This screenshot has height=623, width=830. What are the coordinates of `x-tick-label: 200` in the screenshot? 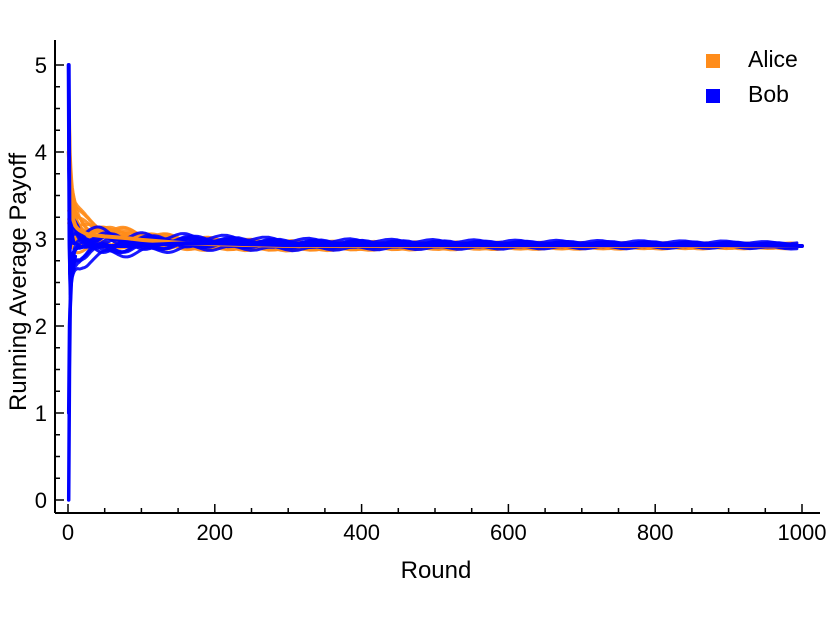 It's located at (214, 532).